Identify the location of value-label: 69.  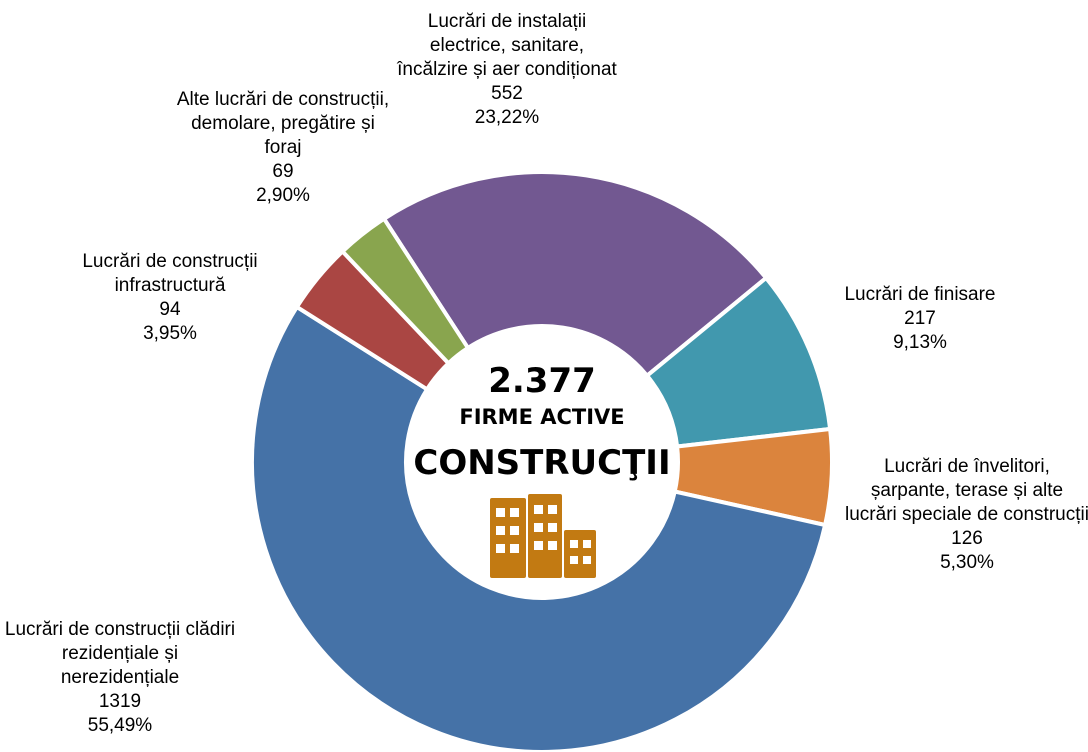
(283, 171).